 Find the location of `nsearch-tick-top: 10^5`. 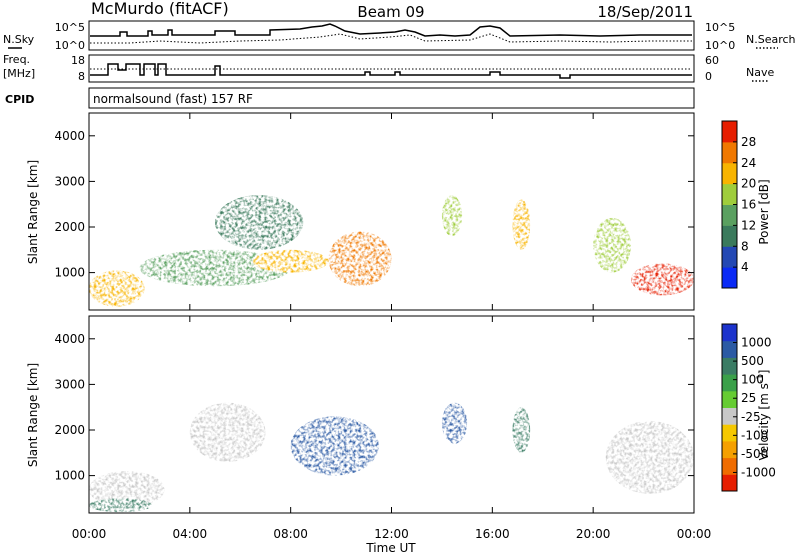

nsearch-tick-top: 10^5 is located at coordinates (720, 27).